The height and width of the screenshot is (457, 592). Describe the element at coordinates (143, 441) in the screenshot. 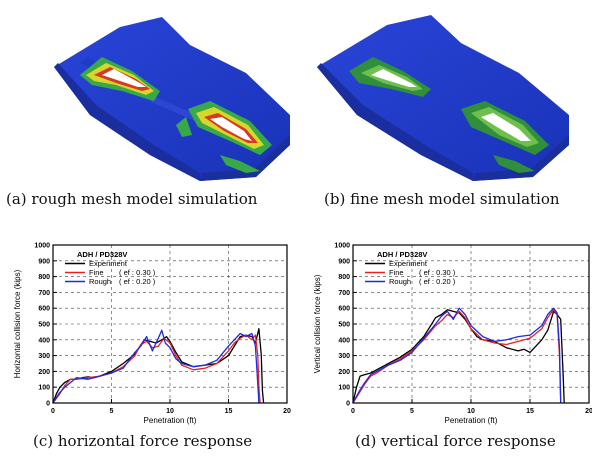

I see `caption-c: (c) horizontal force response` at that location.